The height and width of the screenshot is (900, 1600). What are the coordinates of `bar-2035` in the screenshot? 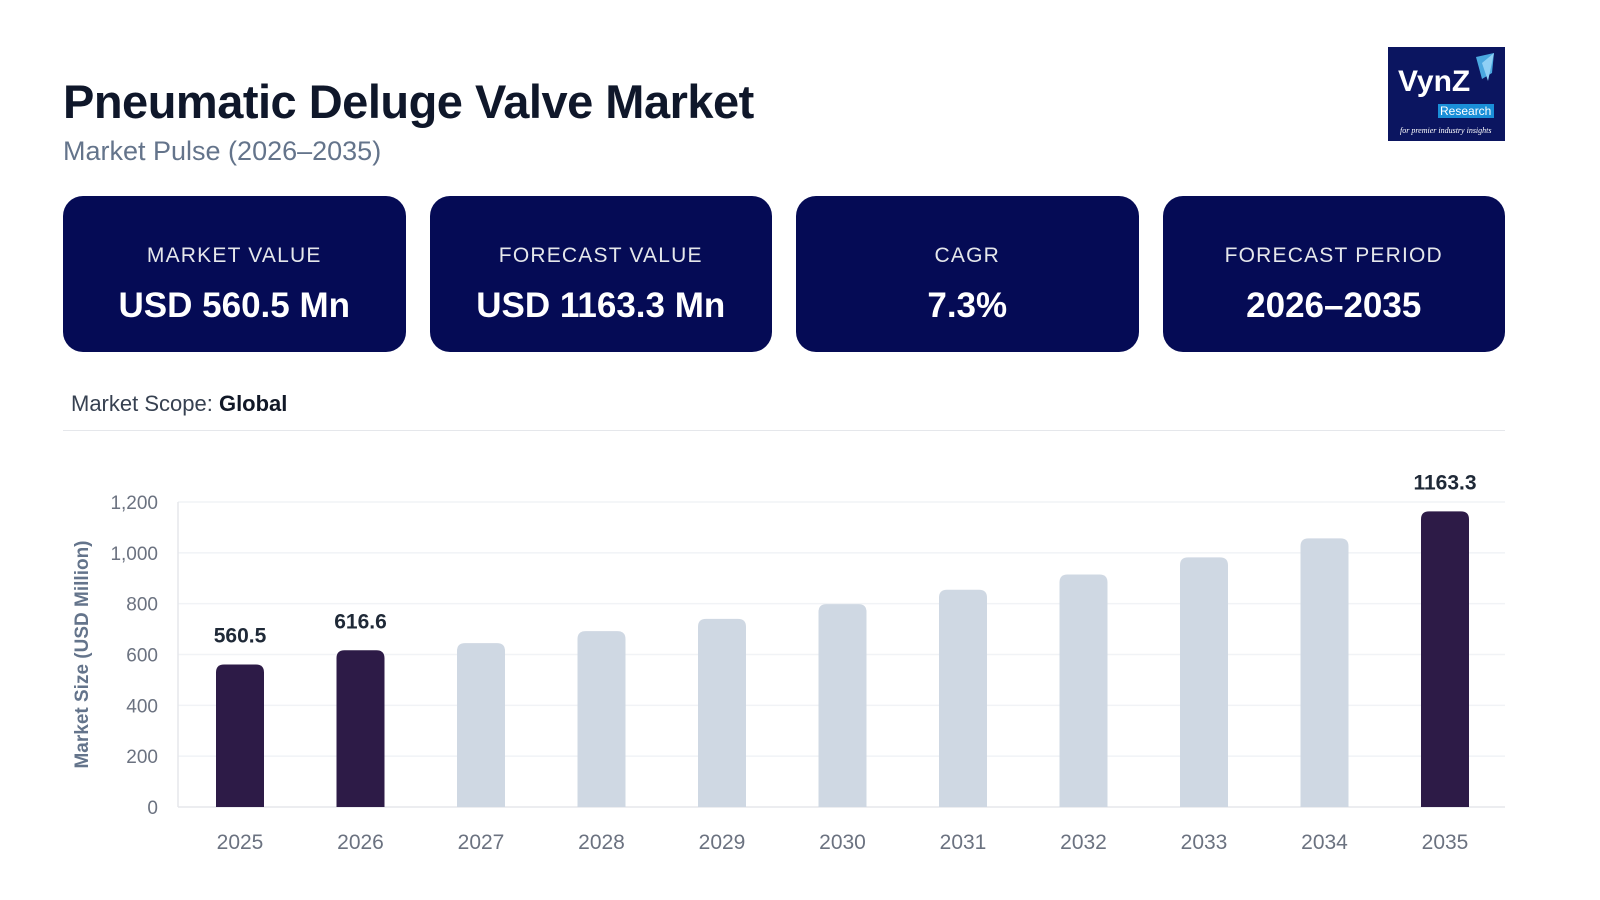 It's located at (1445, 659).